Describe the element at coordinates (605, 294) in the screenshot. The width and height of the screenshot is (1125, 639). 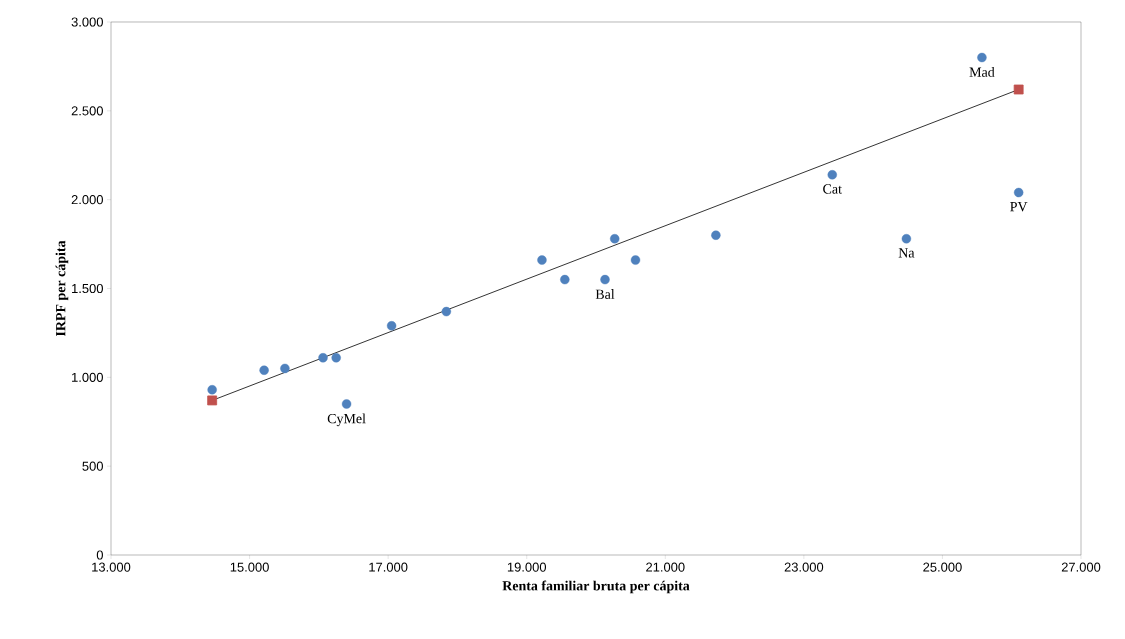
I see `annotation: Bal` at that location.